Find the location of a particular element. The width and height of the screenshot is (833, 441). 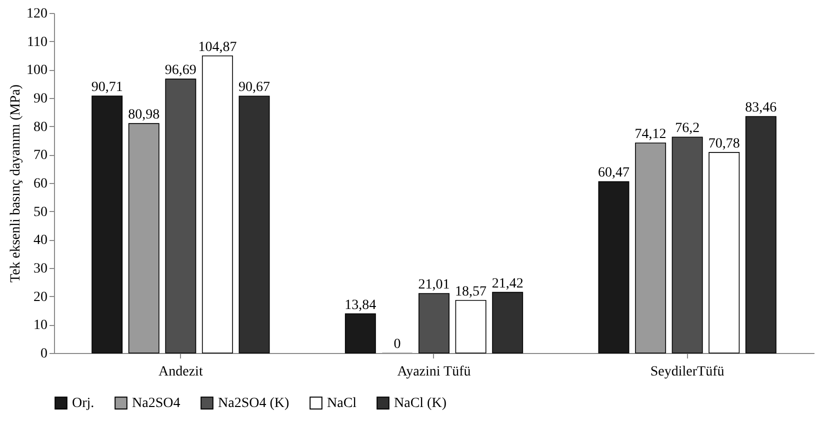

data-label: 21,01 is located at coordinates (434, 284).